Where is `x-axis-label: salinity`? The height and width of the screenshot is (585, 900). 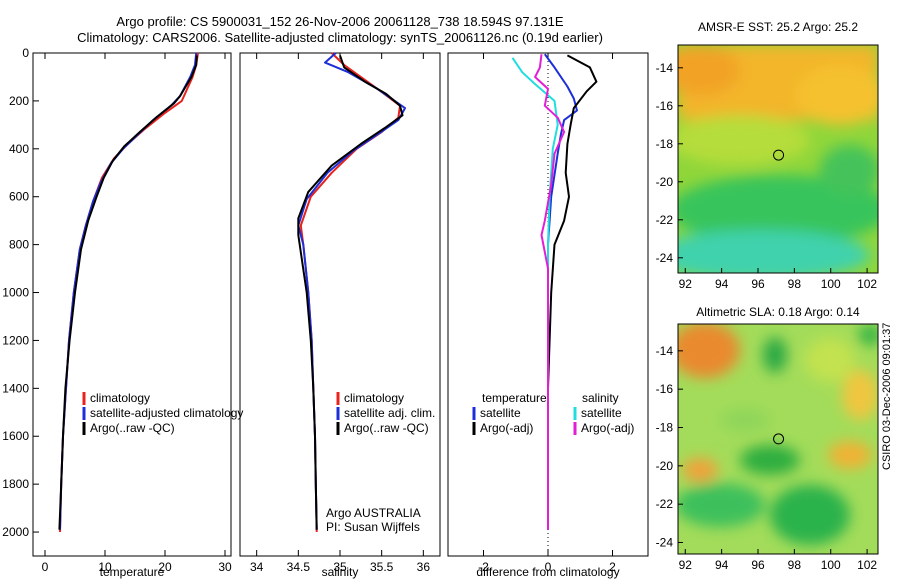
x-axis-label: salinity is located at coordinates (340, 572).